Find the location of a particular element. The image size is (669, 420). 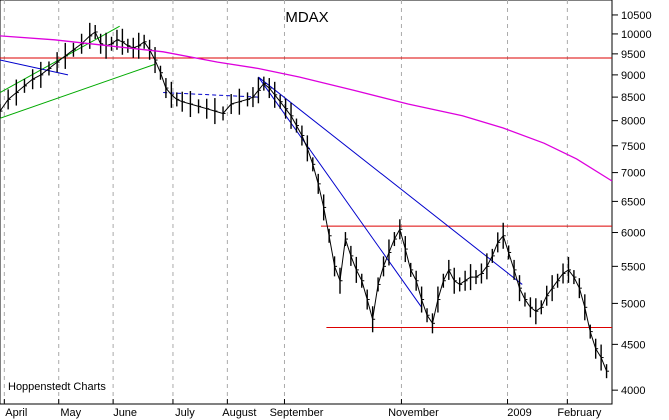

chart-credit: Hoppenstedt Charts is located at coordinates (57, 387).